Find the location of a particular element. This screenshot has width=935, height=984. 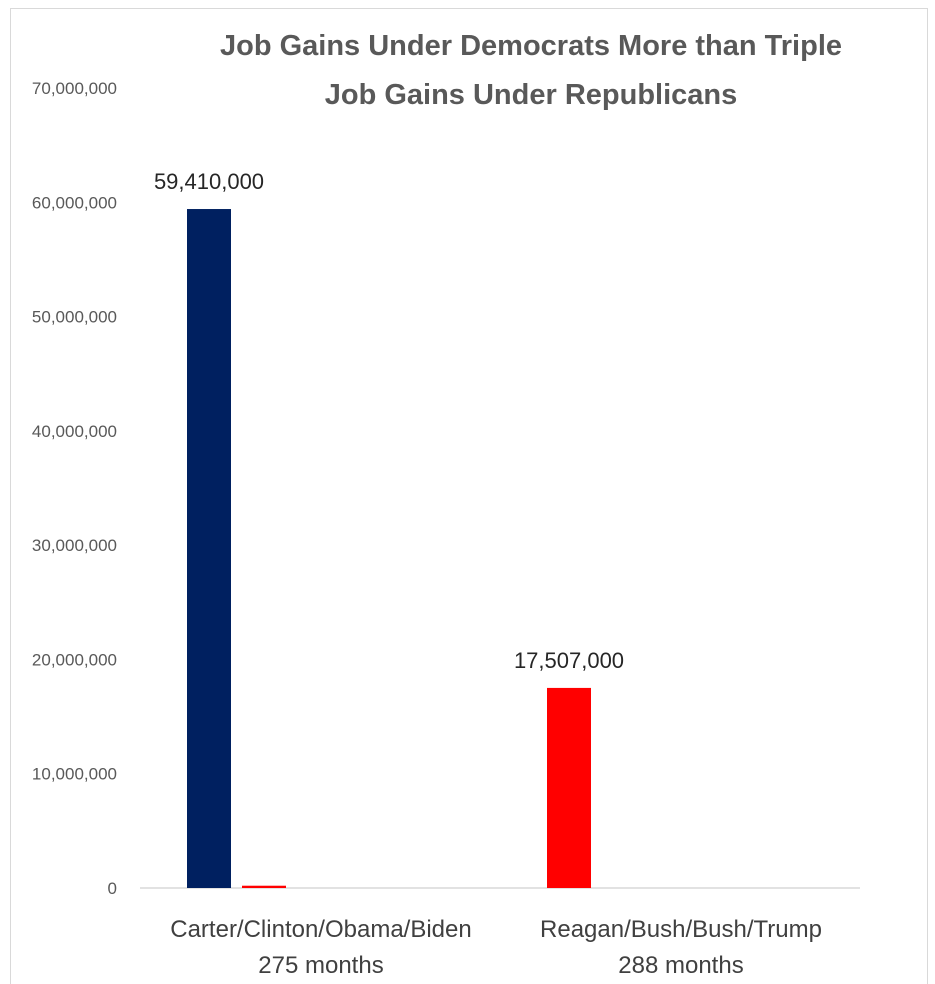

y-tick-label: 70,000,000 is located at coordinates (74, 88).